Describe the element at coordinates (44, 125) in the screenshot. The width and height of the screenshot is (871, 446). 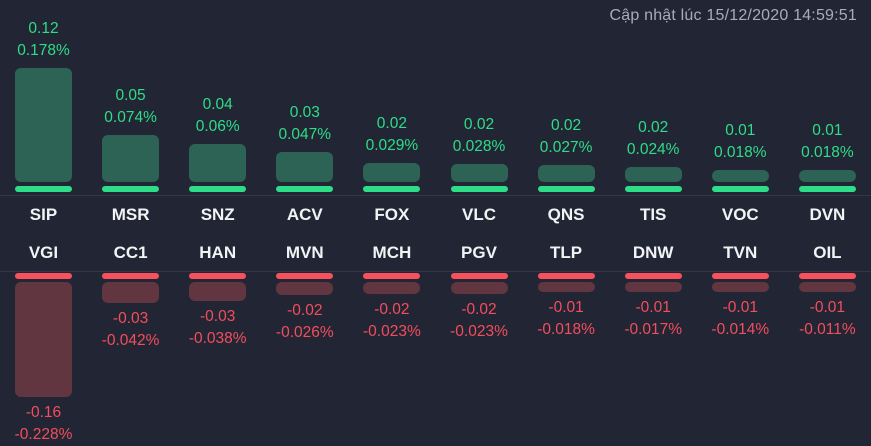
I see `gainer-bar-SIP` at that location.